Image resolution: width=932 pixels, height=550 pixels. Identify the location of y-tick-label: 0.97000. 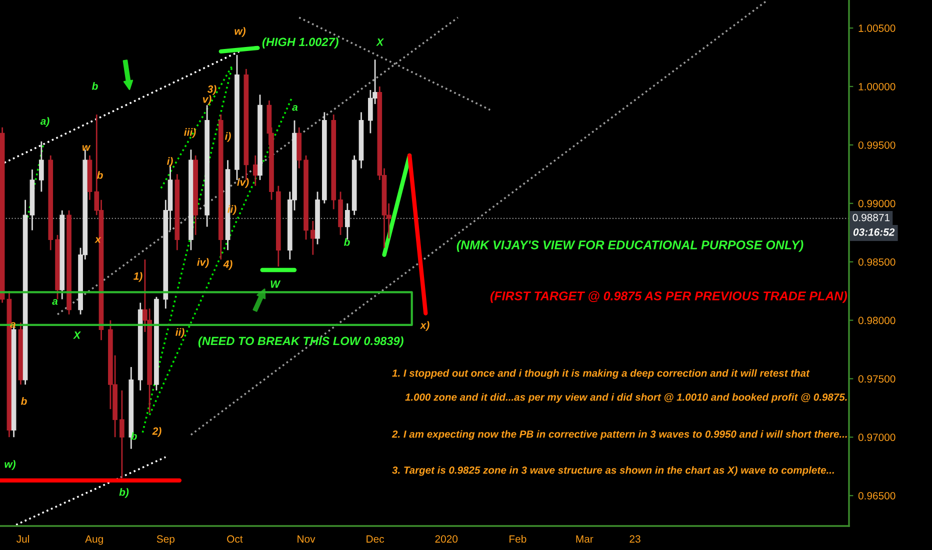
(877, 438).